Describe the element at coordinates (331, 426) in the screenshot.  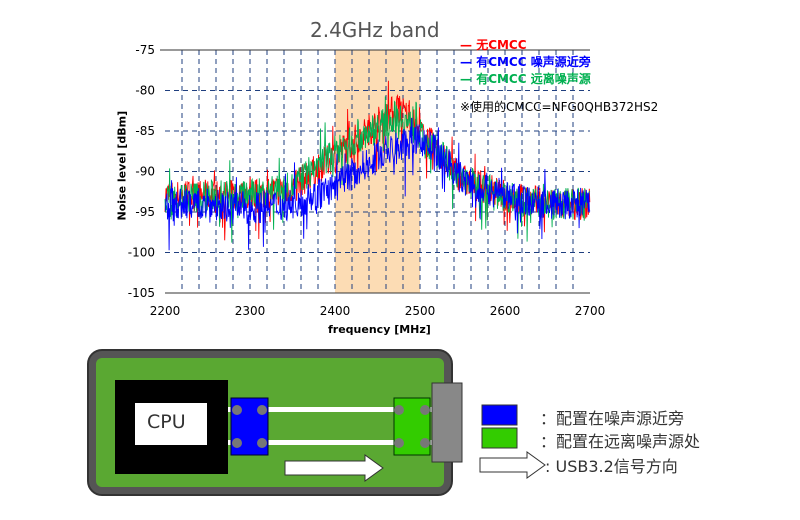
I see `chip-pads` at that location.